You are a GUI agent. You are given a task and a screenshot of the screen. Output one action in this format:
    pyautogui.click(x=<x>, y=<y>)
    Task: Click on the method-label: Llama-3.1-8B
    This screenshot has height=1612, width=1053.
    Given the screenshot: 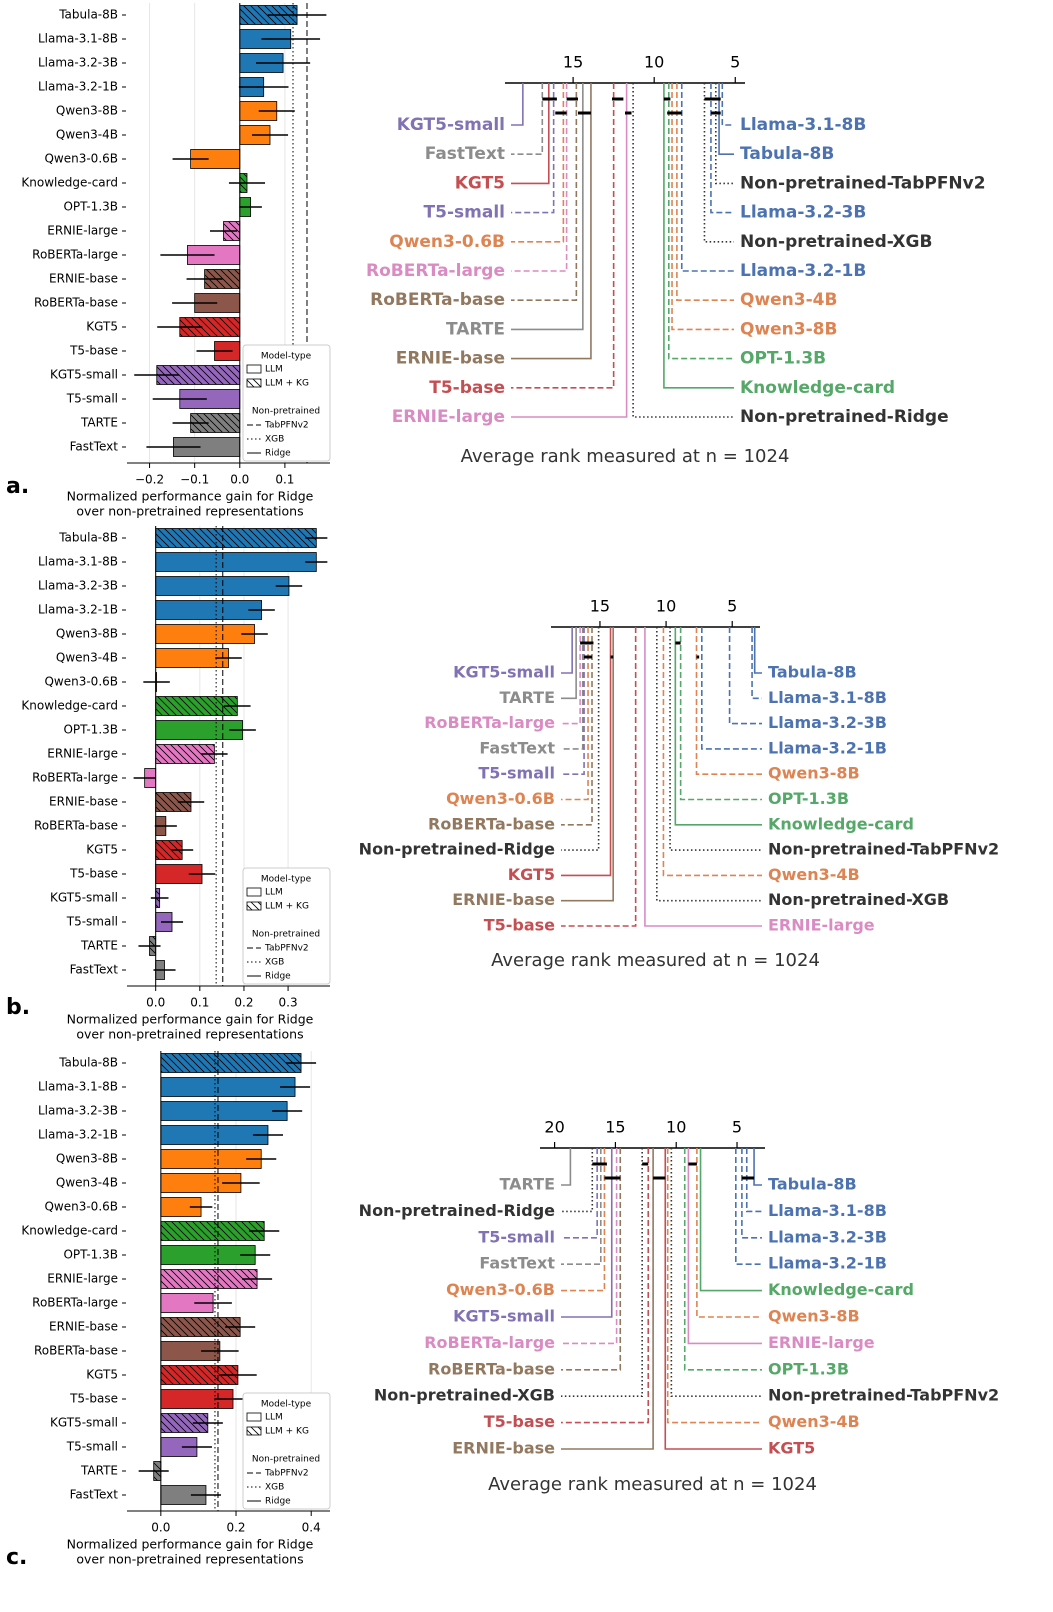 What is the action you would take?
    pyautogui.click(x=827, y=697)
    